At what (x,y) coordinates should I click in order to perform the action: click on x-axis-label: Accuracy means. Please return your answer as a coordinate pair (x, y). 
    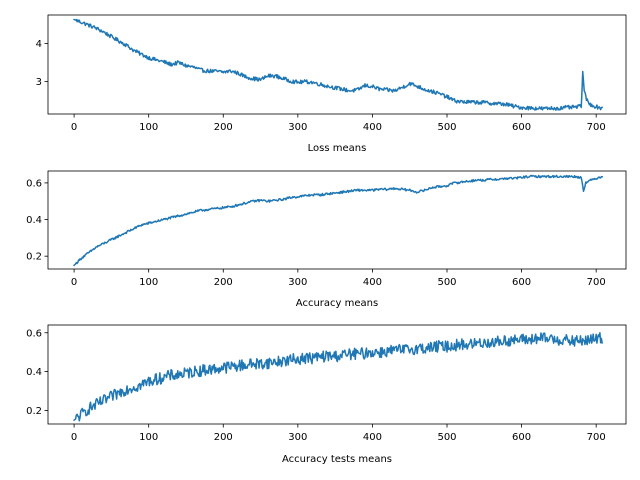
    Looking at the image, I should click on (337, 303).